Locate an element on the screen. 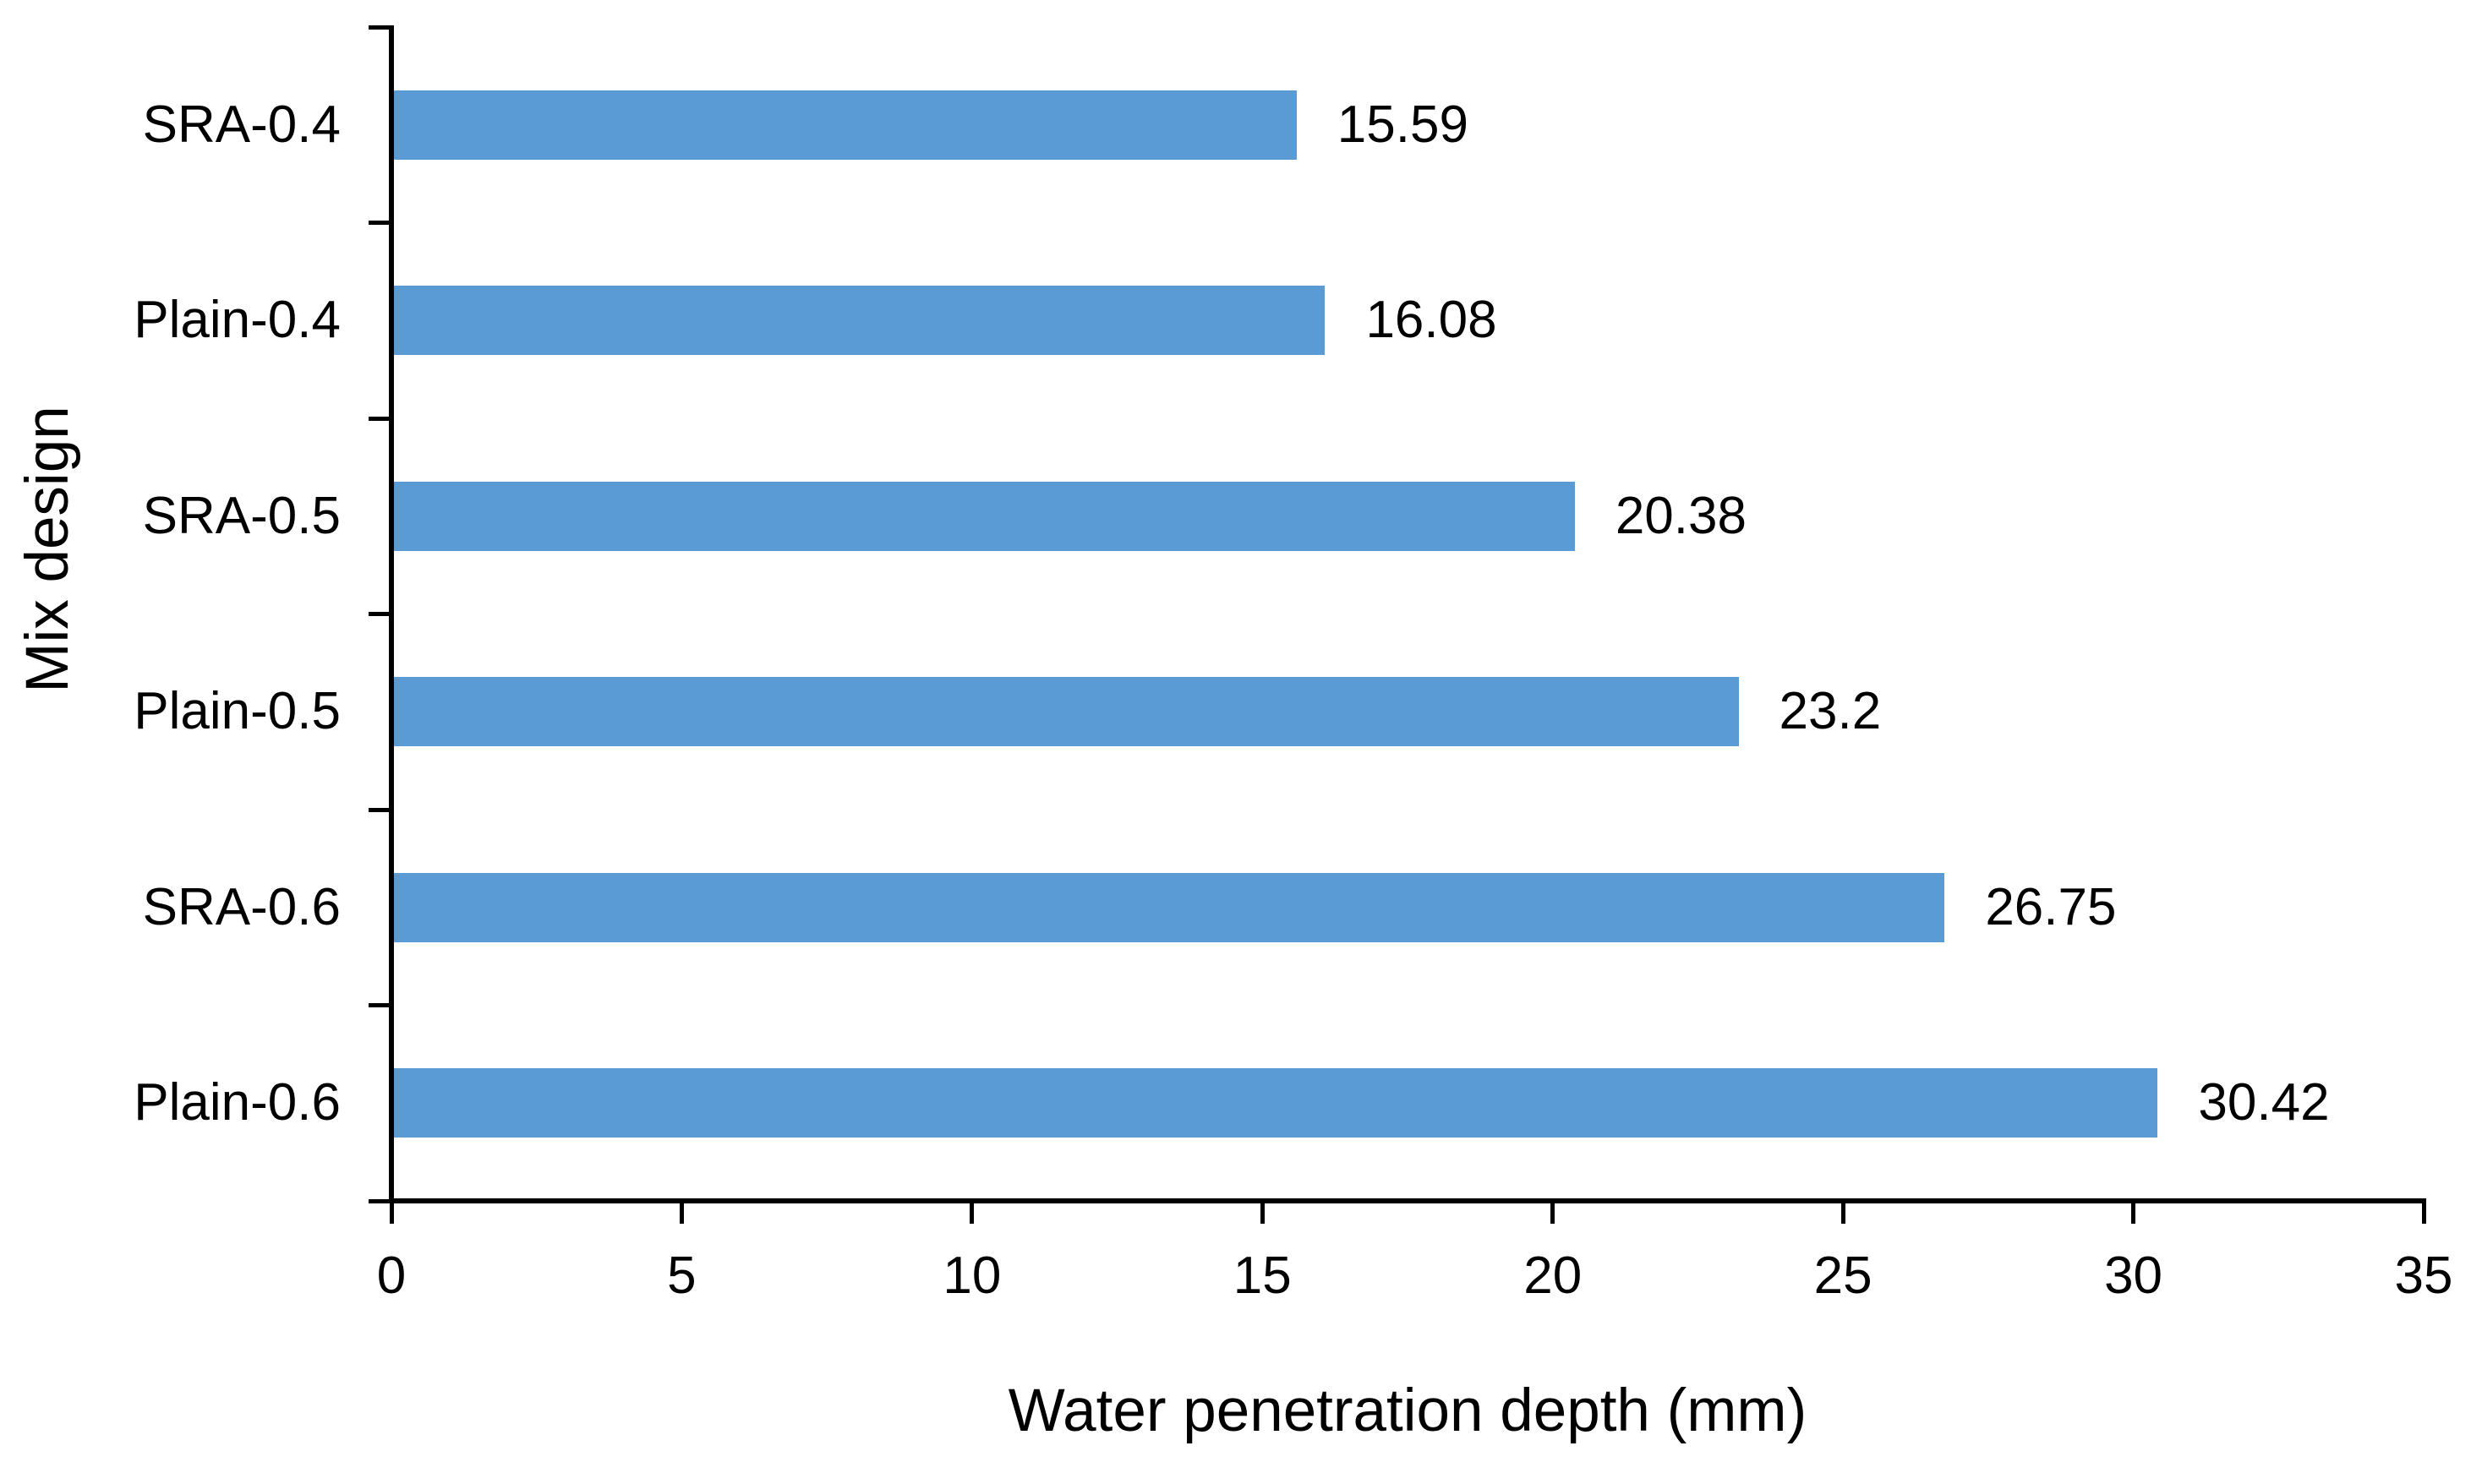  bar-value-label: 20.38 is located at coordinates (1681, 515).